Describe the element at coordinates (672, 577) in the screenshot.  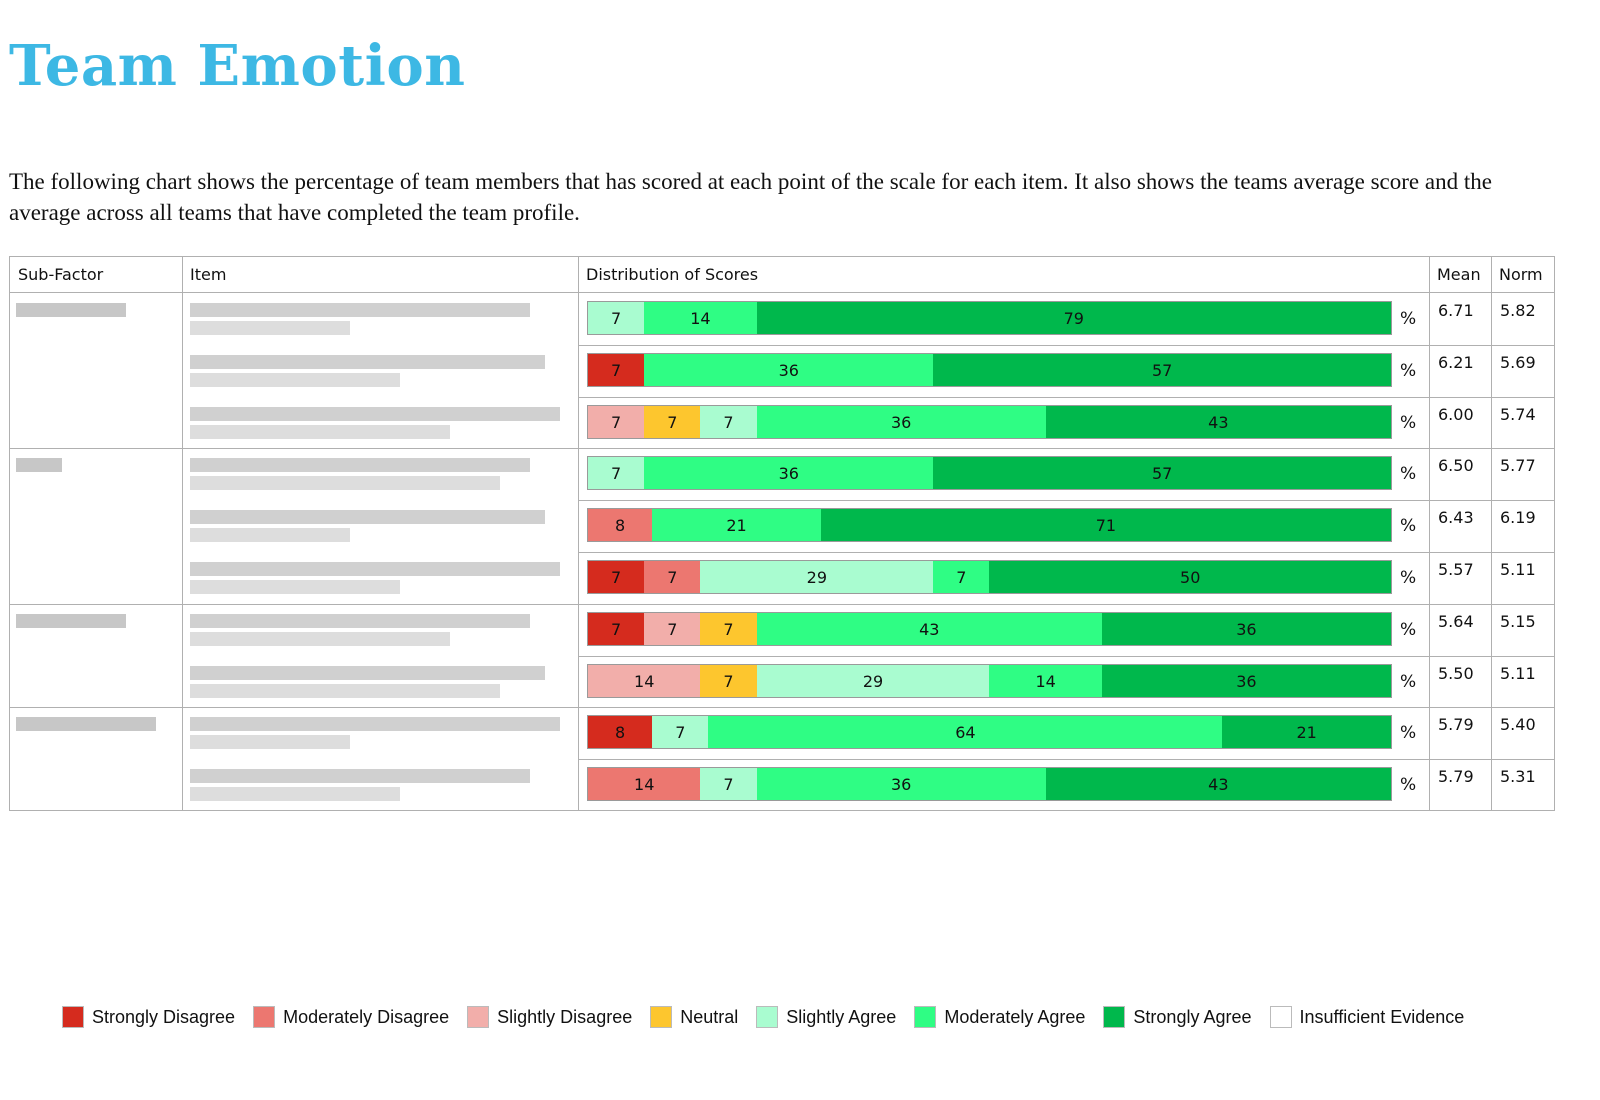
I see `bar-segment-moderately-disagree: 7` at that location.